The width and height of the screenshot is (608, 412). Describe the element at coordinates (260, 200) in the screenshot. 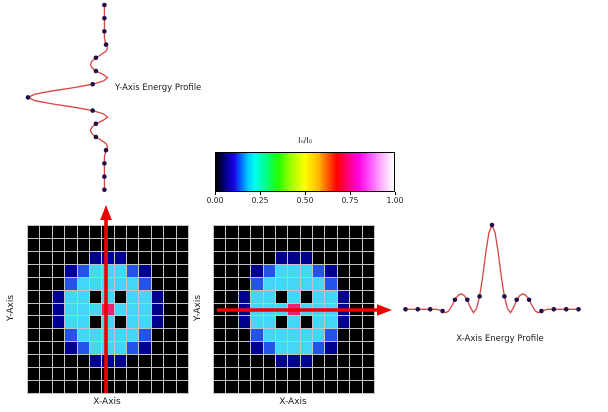

I see `colorbar-tick-label: 0.25` at that location.